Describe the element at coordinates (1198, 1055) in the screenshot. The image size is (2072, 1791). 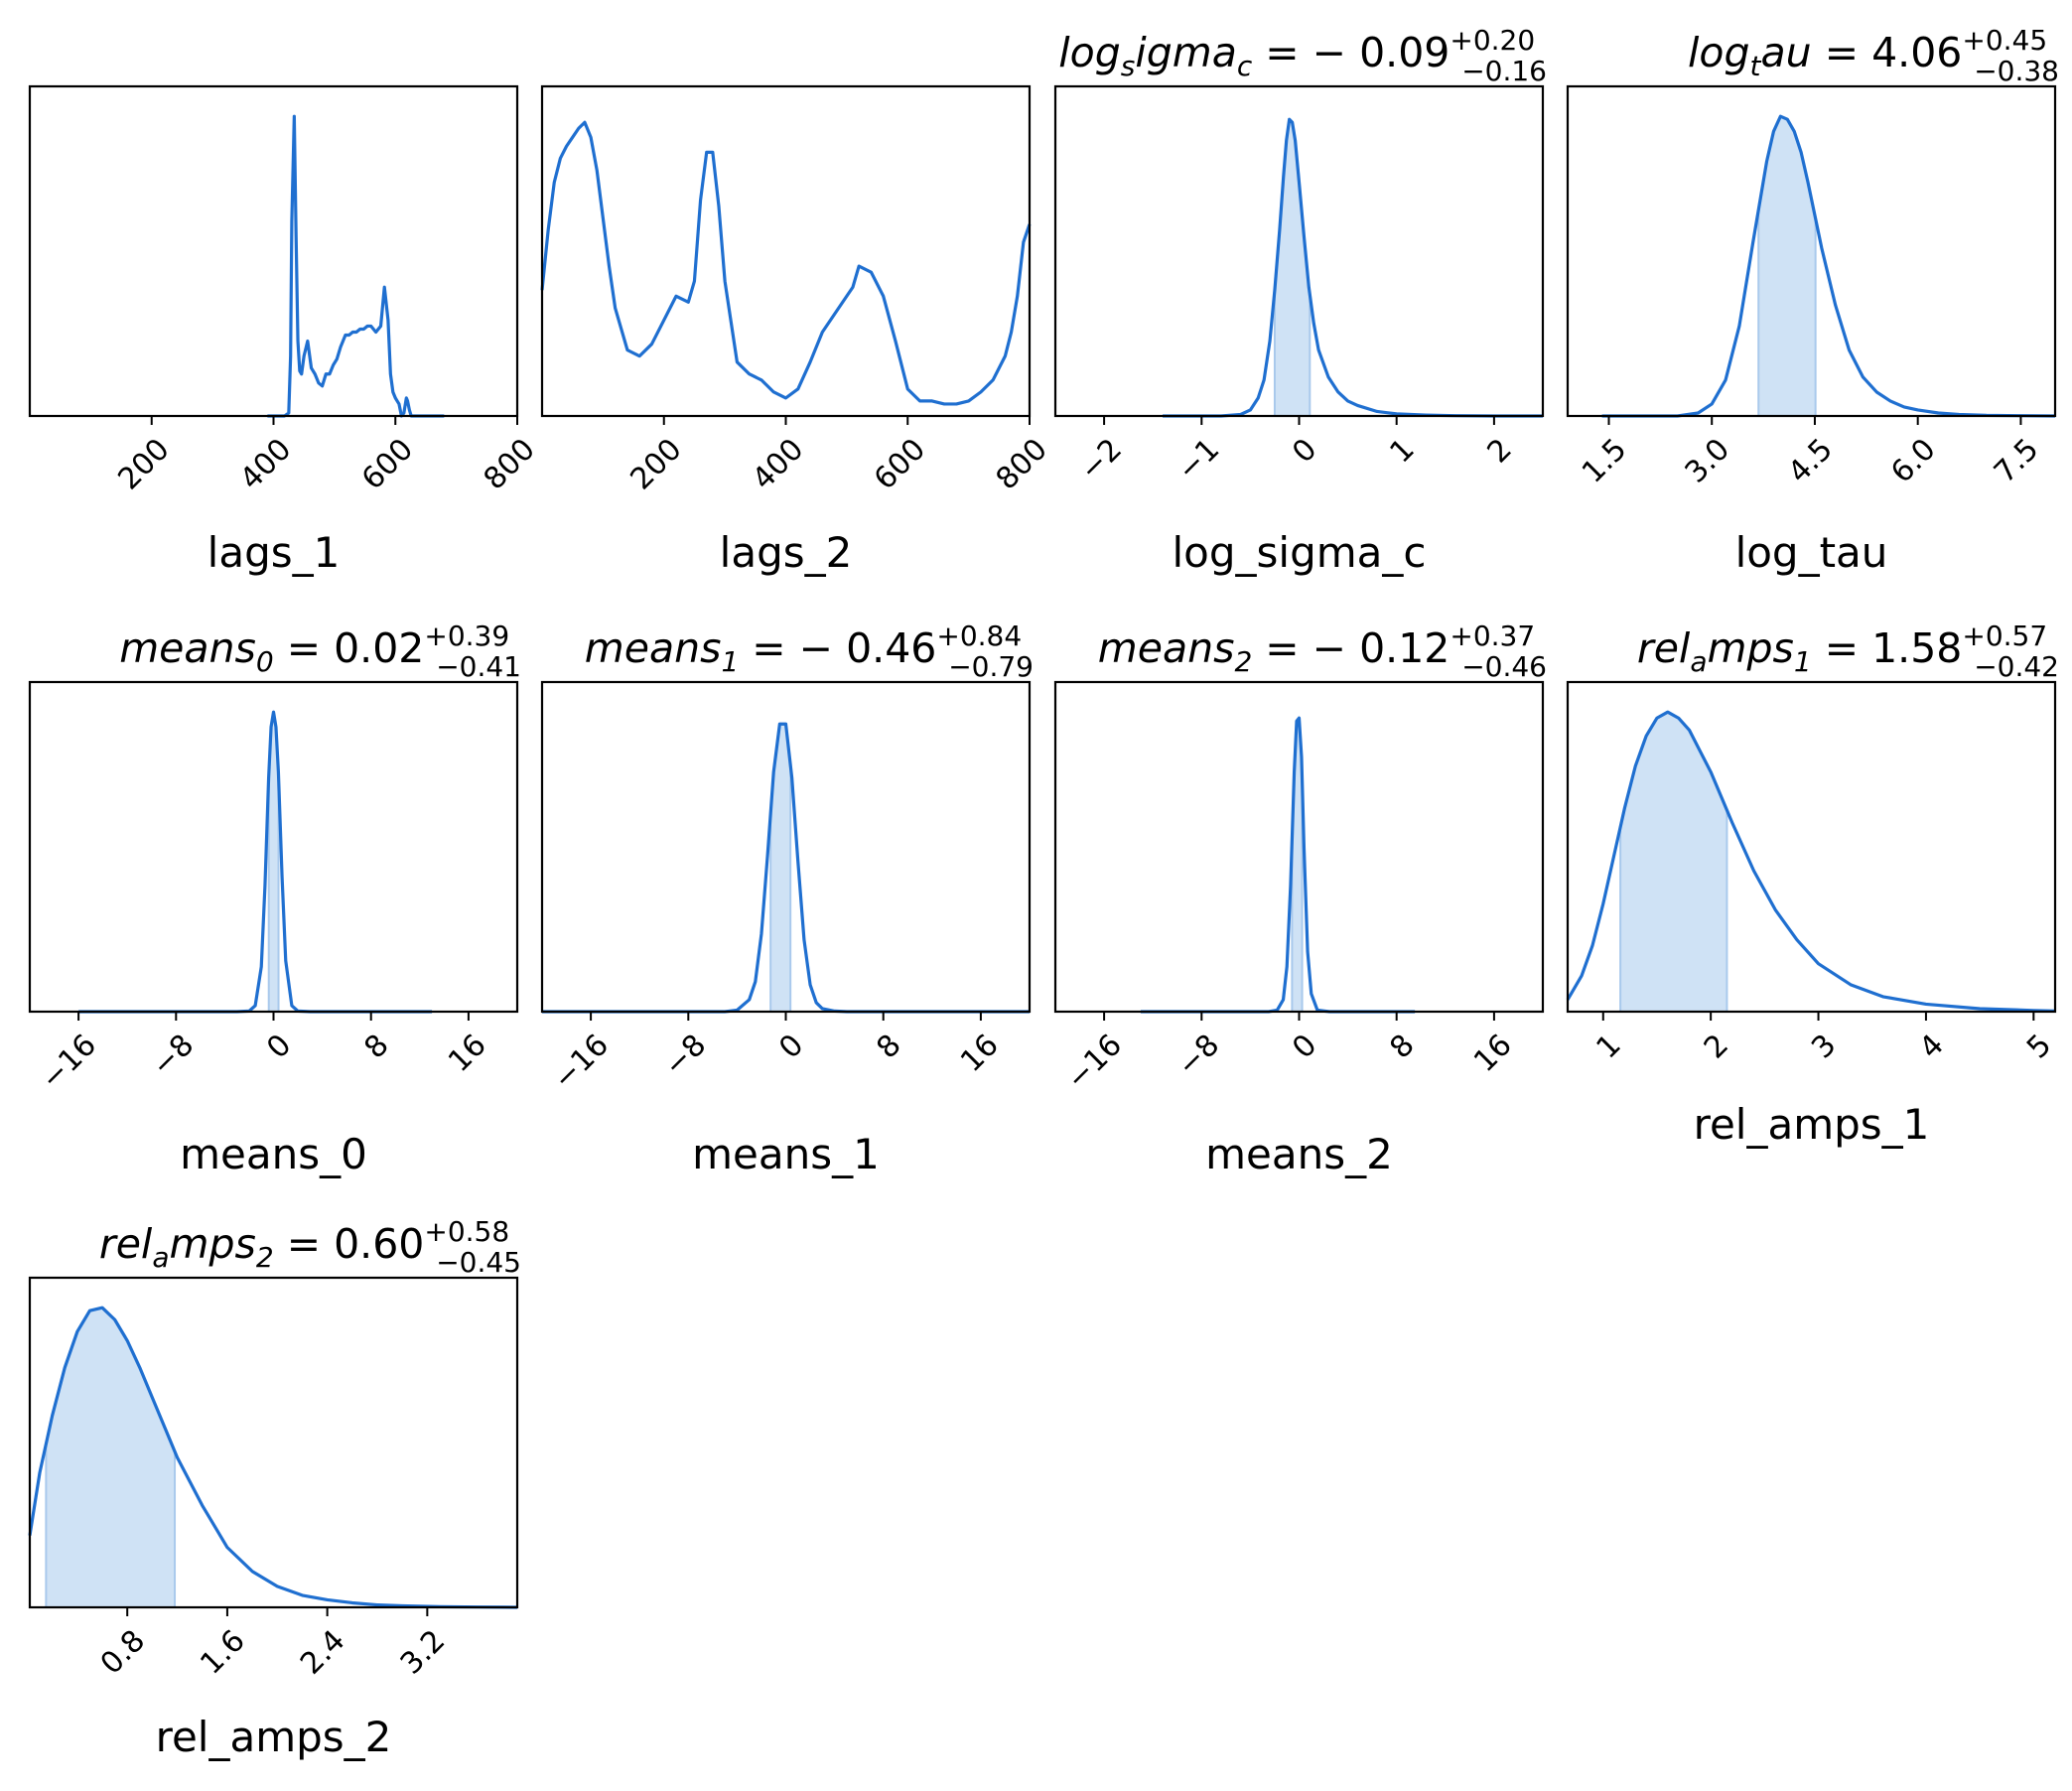
I see `x-tick-label-means_2: −8` at that location.